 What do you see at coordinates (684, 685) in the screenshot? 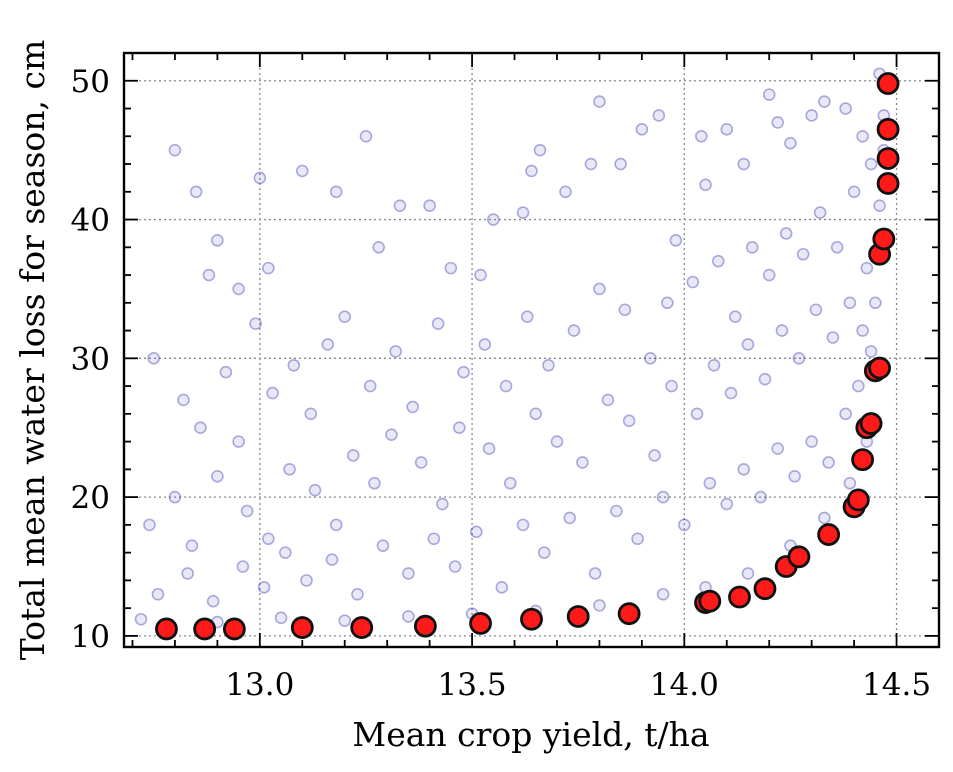
I see `x-tick-label: 14.0` at bounding box center [684, 685].